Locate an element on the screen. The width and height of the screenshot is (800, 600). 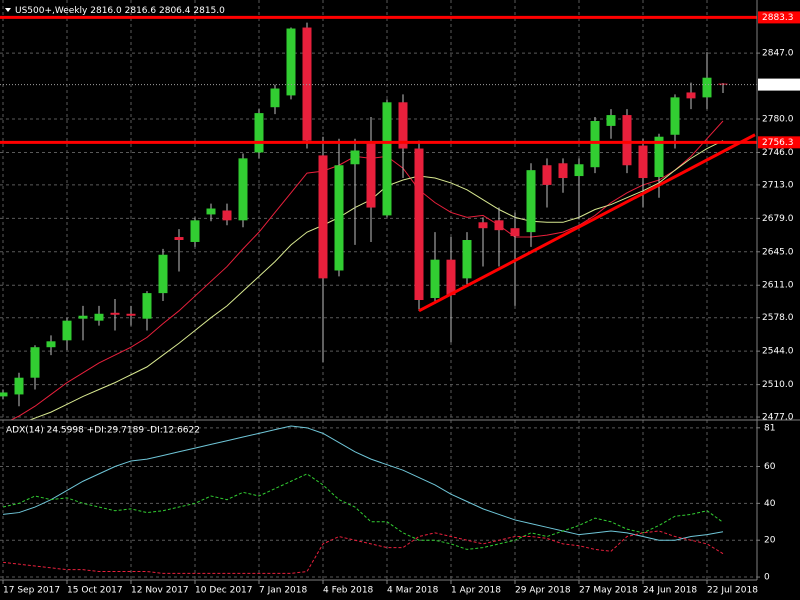
y-tick-label: 2780.0 is located at coordinates (778, 120).